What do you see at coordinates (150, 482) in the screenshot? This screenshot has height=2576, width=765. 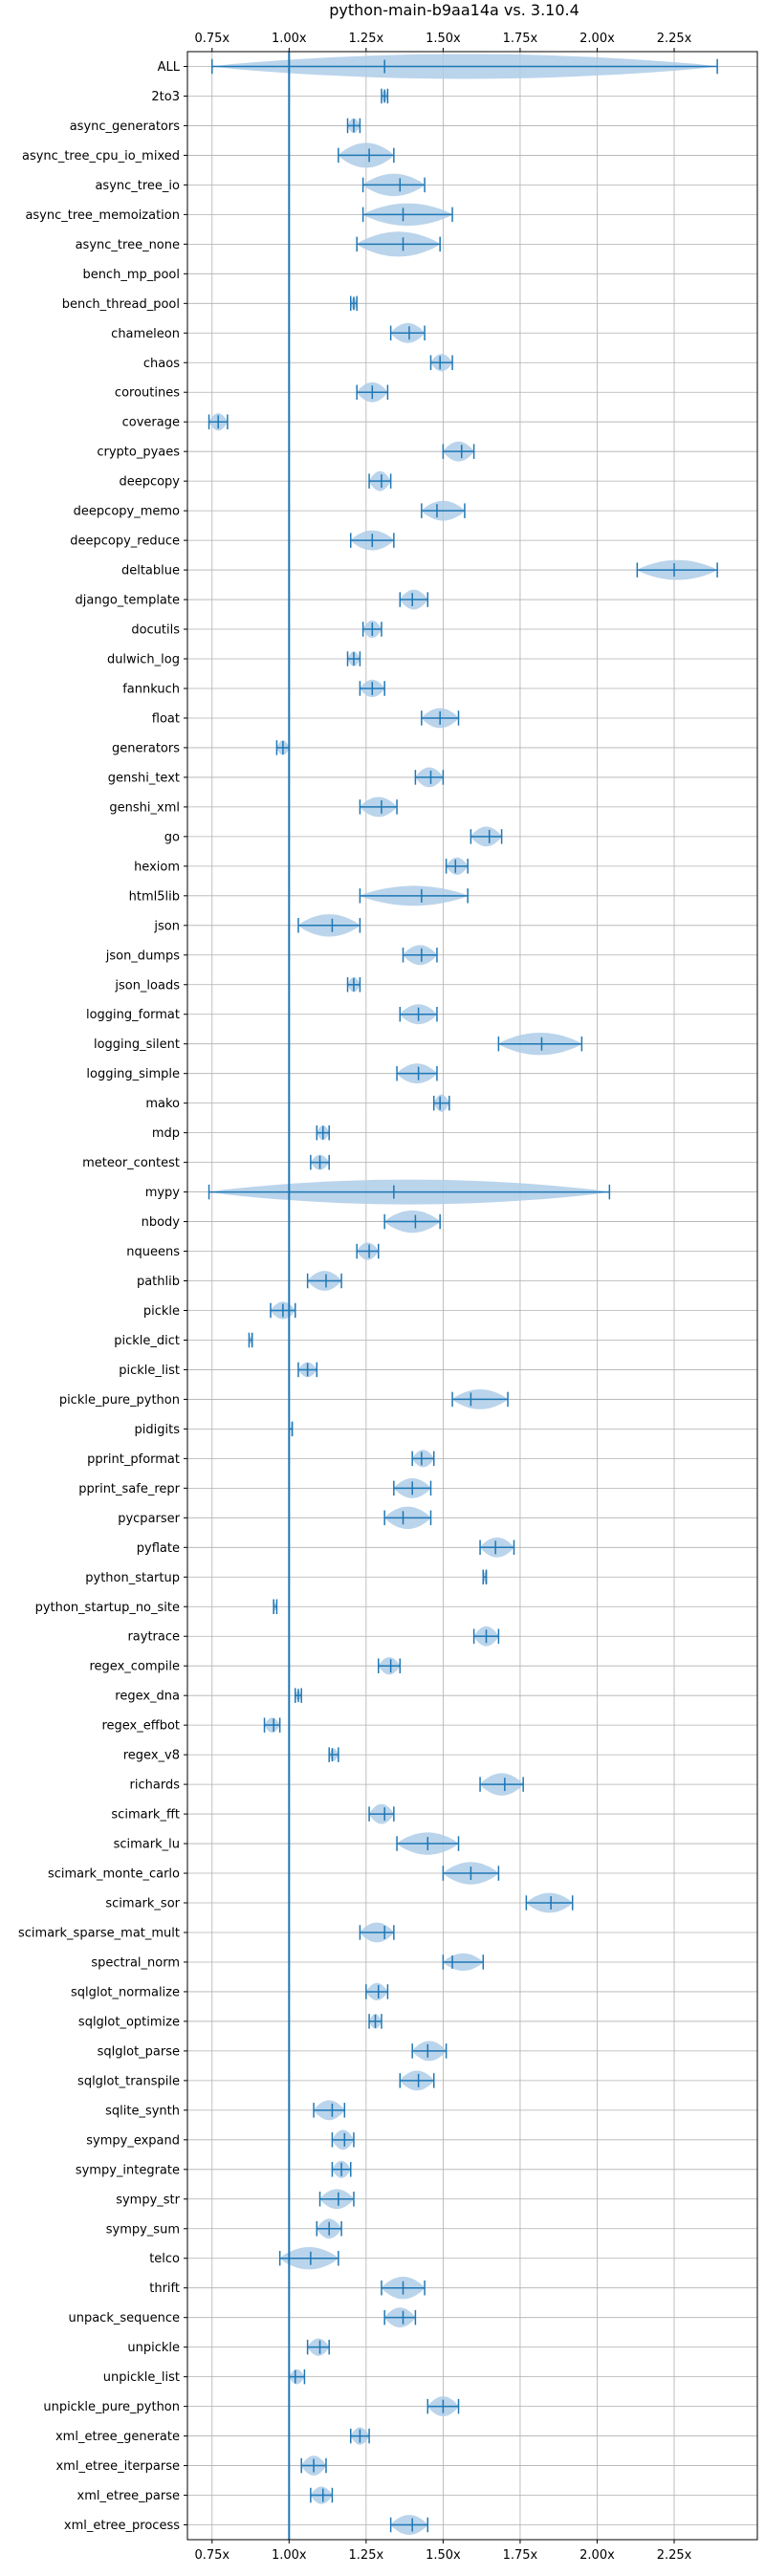 I see `y-tick-label: deepcopy` at bounding box center [150, 482].